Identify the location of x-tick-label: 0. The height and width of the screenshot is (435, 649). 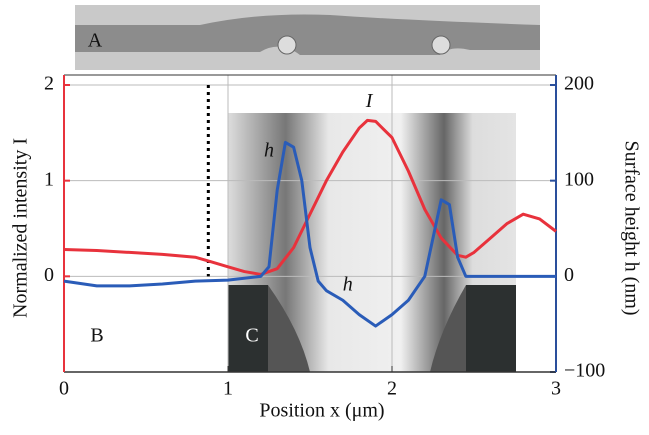
(64, 389).